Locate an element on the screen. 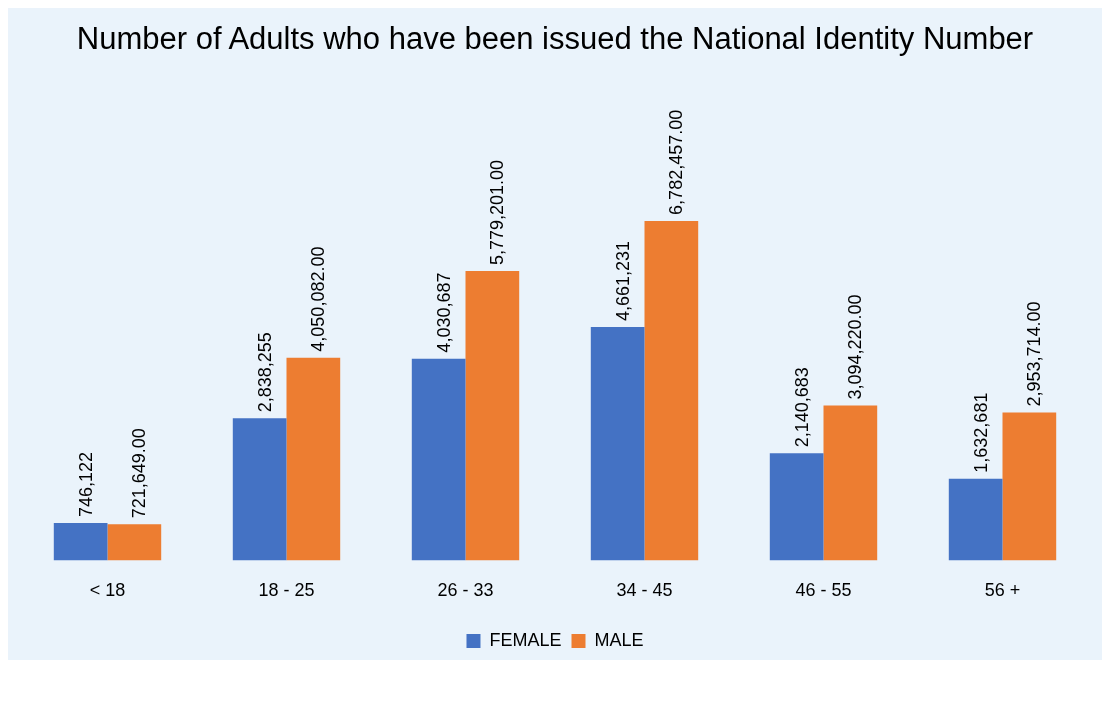 The height and width of the screenshot is (718, 1110). x-tick-label: 34 - 45 is located at coordinates (644, 590).